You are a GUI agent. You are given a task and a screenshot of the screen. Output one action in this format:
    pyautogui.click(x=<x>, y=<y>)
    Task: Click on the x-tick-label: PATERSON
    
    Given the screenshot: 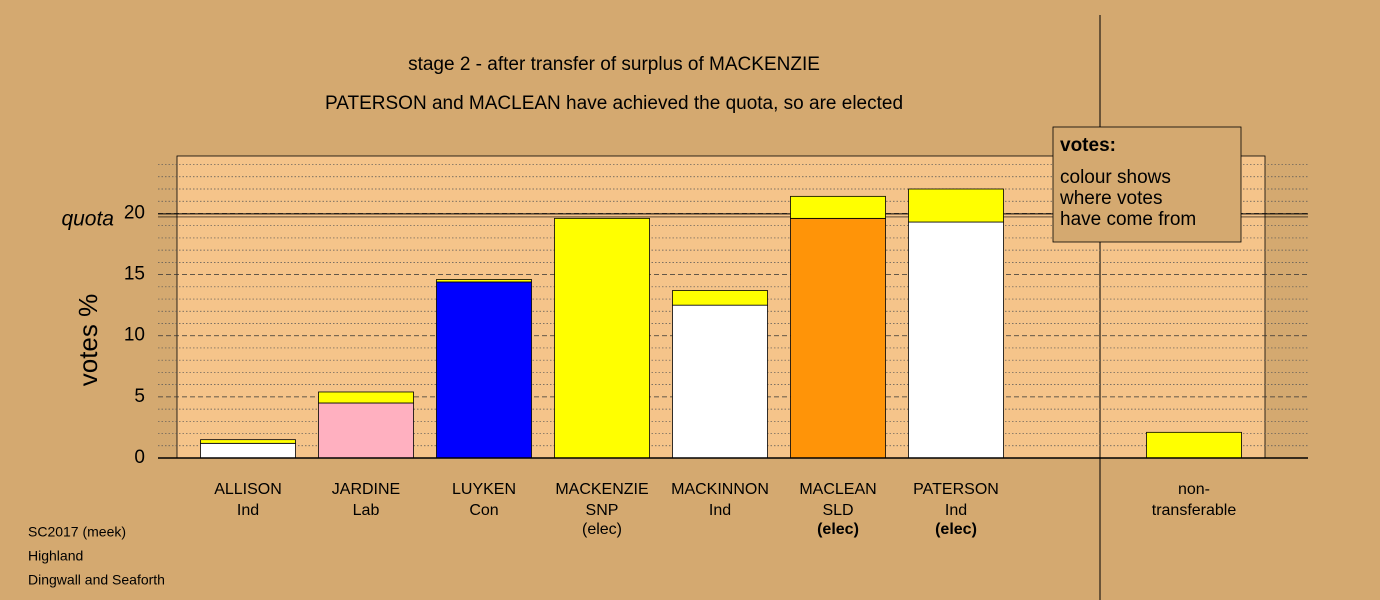 What is the action you would take?
    pyautogui.click(x=956, y=489)
    